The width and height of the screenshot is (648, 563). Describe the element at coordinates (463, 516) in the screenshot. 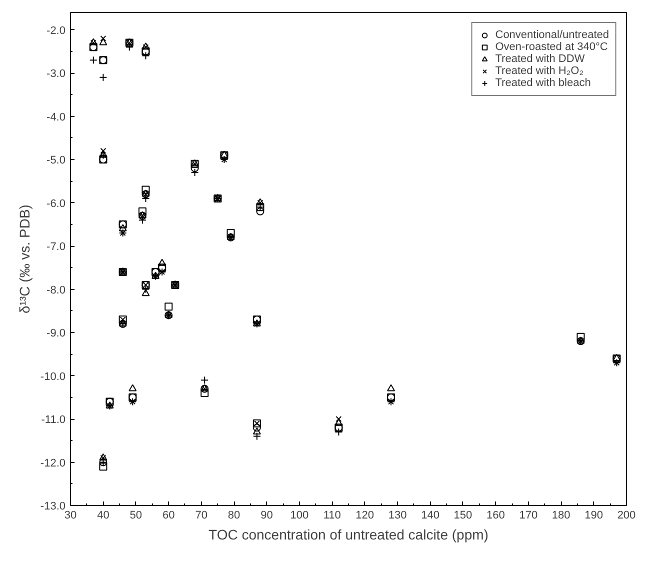

I see `x-tick-label: 150` at that location.